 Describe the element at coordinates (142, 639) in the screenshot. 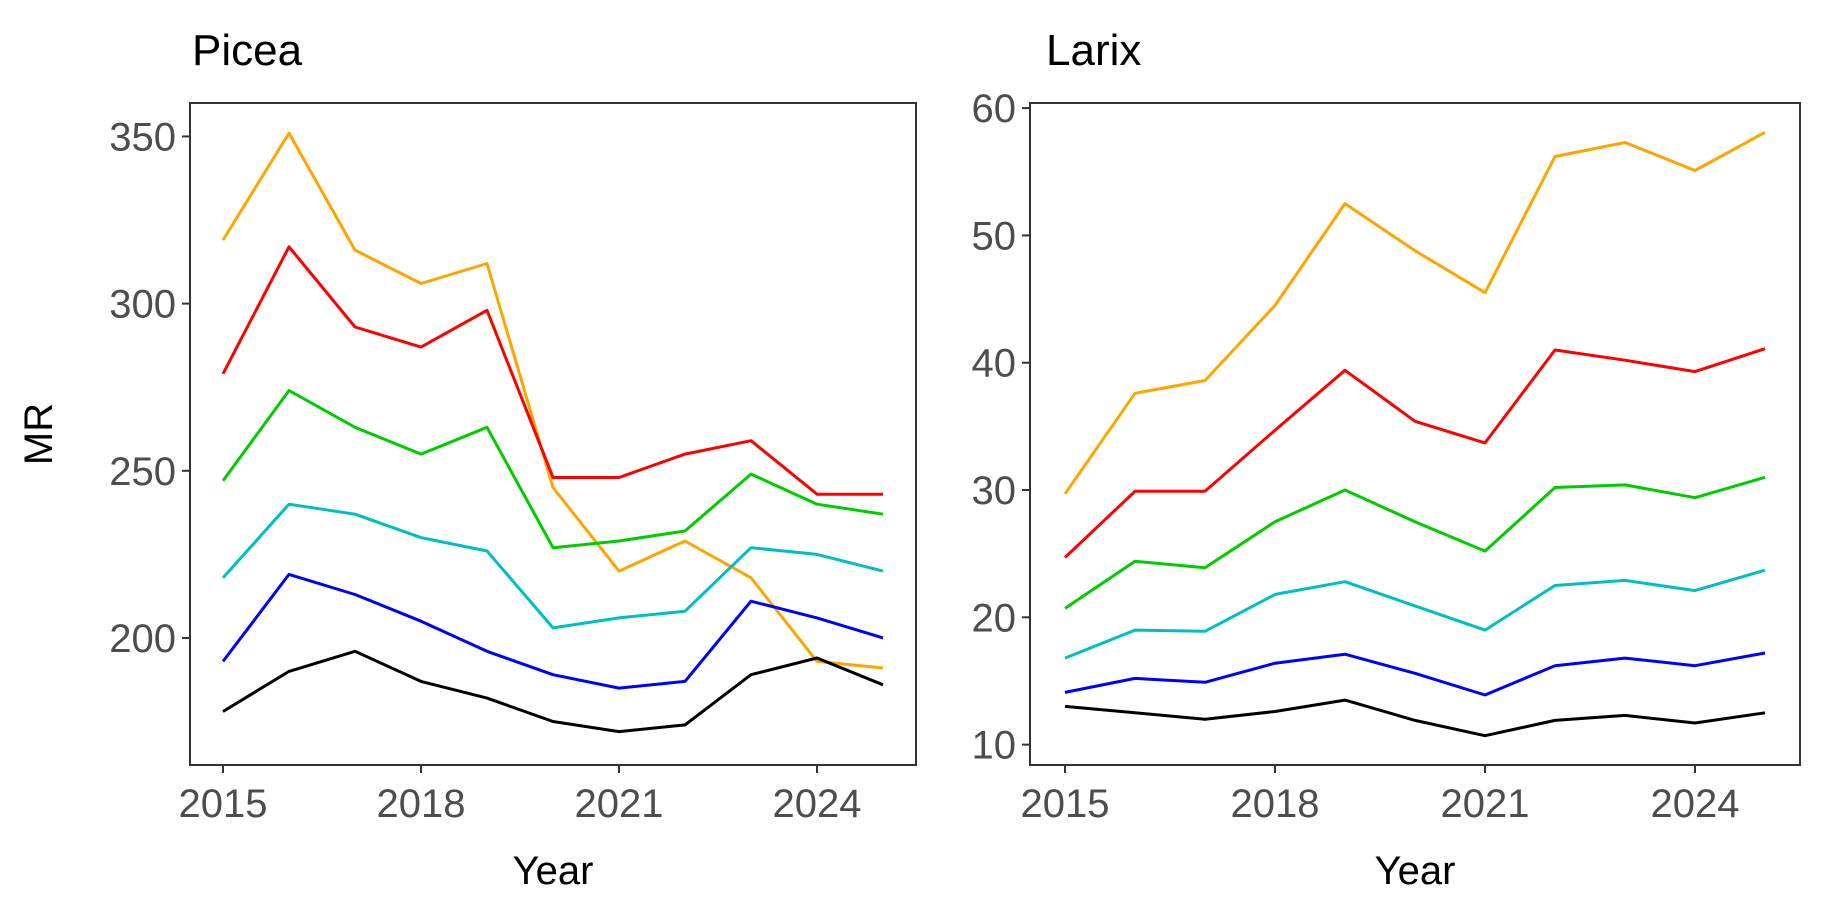

I see `y-tick-label: 200` at that location.